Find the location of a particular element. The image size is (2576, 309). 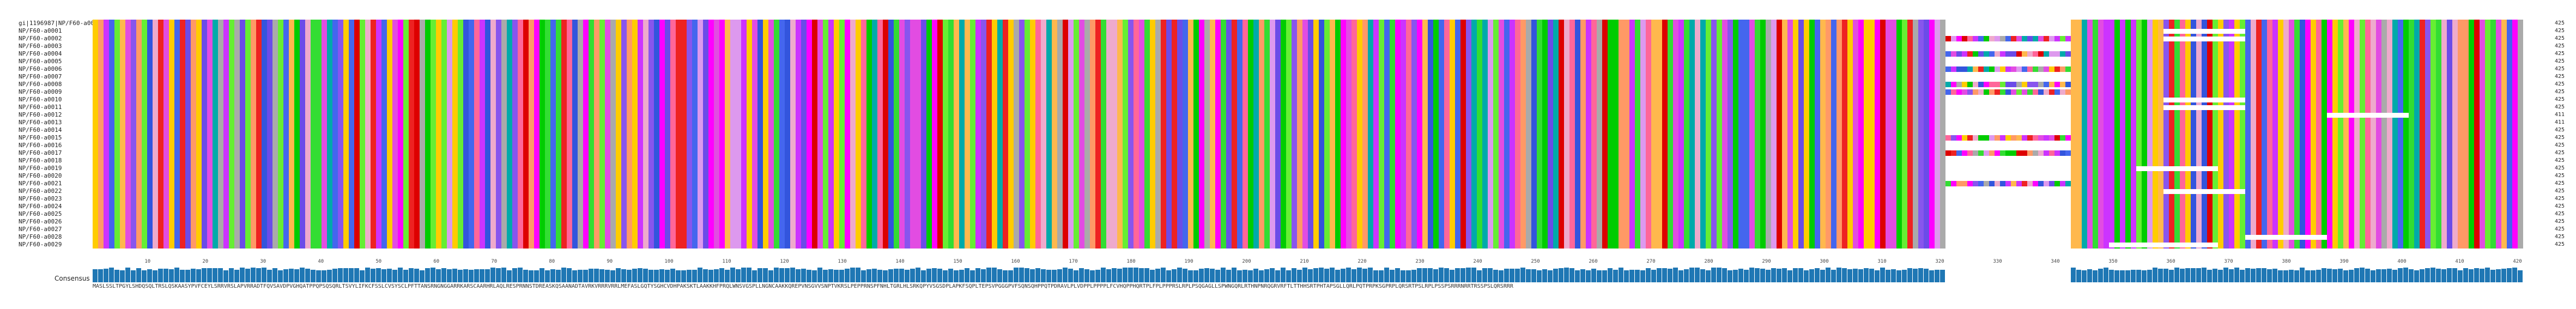

sequence-name: NP/F60-a0013 is located at coordinates (40, 123).